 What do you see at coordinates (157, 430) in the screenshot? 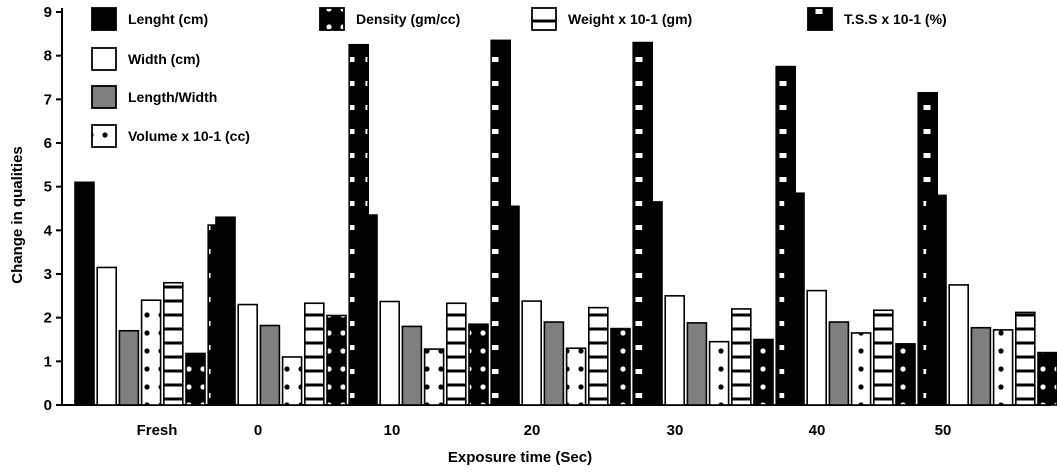
I see `x-tick-label: Fresh` at bounding box center [157, 430].